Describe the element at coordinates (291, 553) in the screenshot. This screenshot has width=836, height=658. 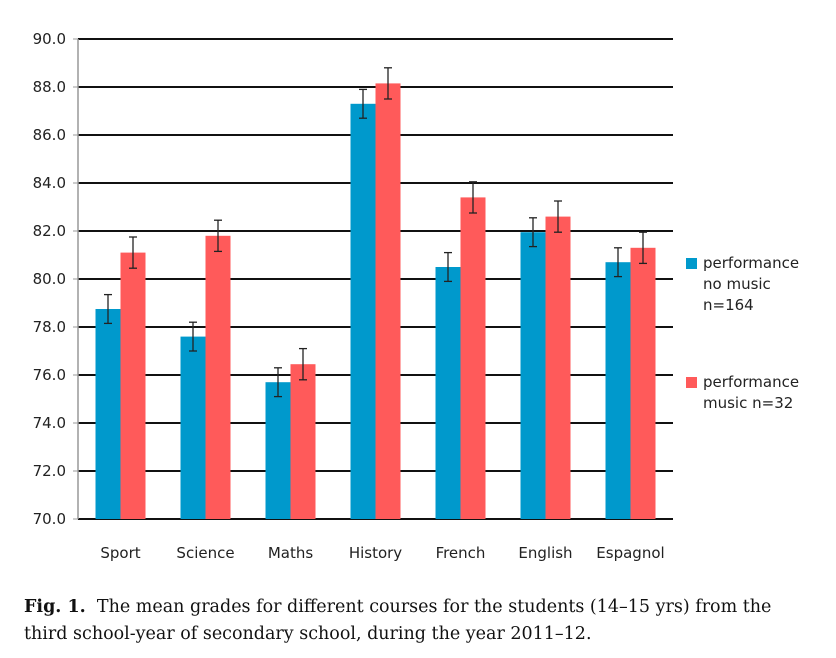
I see `x-tick-label: Maths` at that location.